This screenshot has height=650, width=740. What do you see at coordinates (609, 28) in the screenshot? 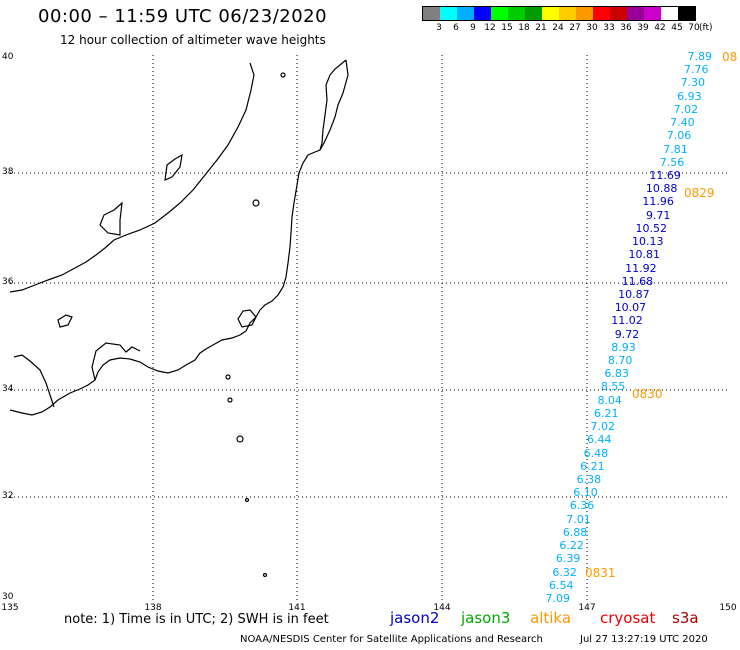
I see `color-scale-label: 33` at bounding box center [609, 28].